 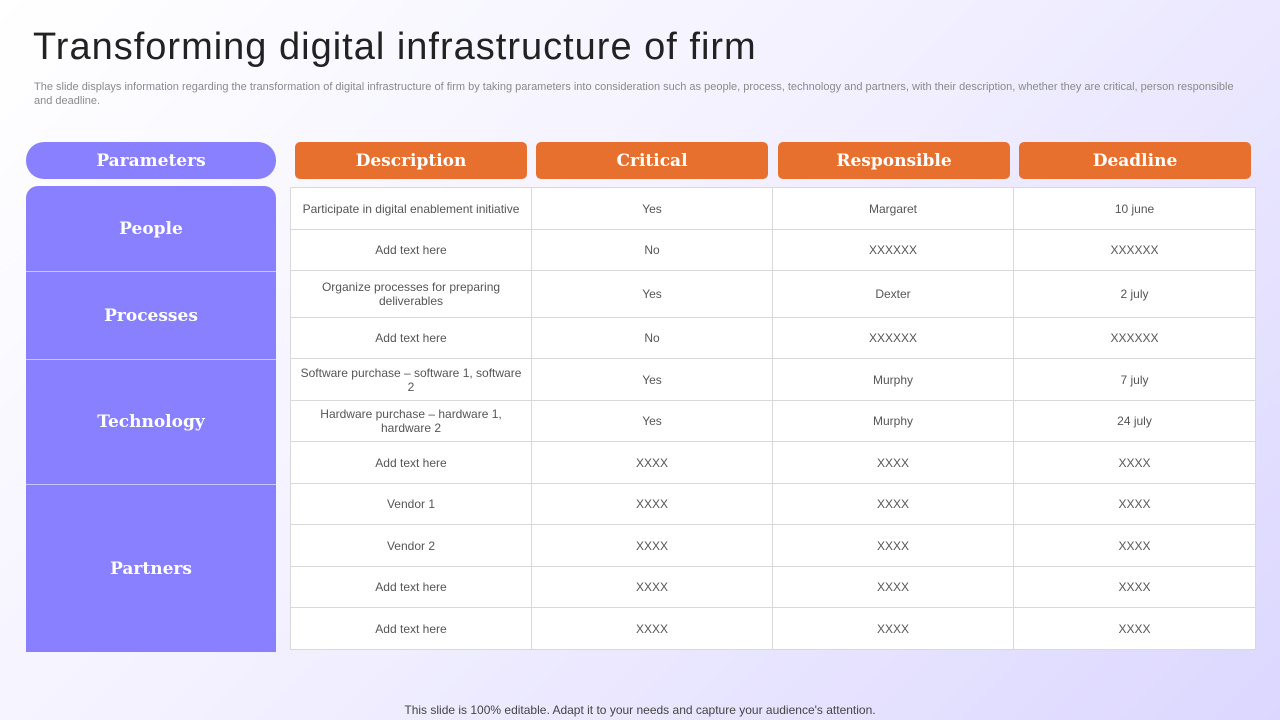 I want to click on deadline-cell: 24 july, so click(x=1134, y=421).